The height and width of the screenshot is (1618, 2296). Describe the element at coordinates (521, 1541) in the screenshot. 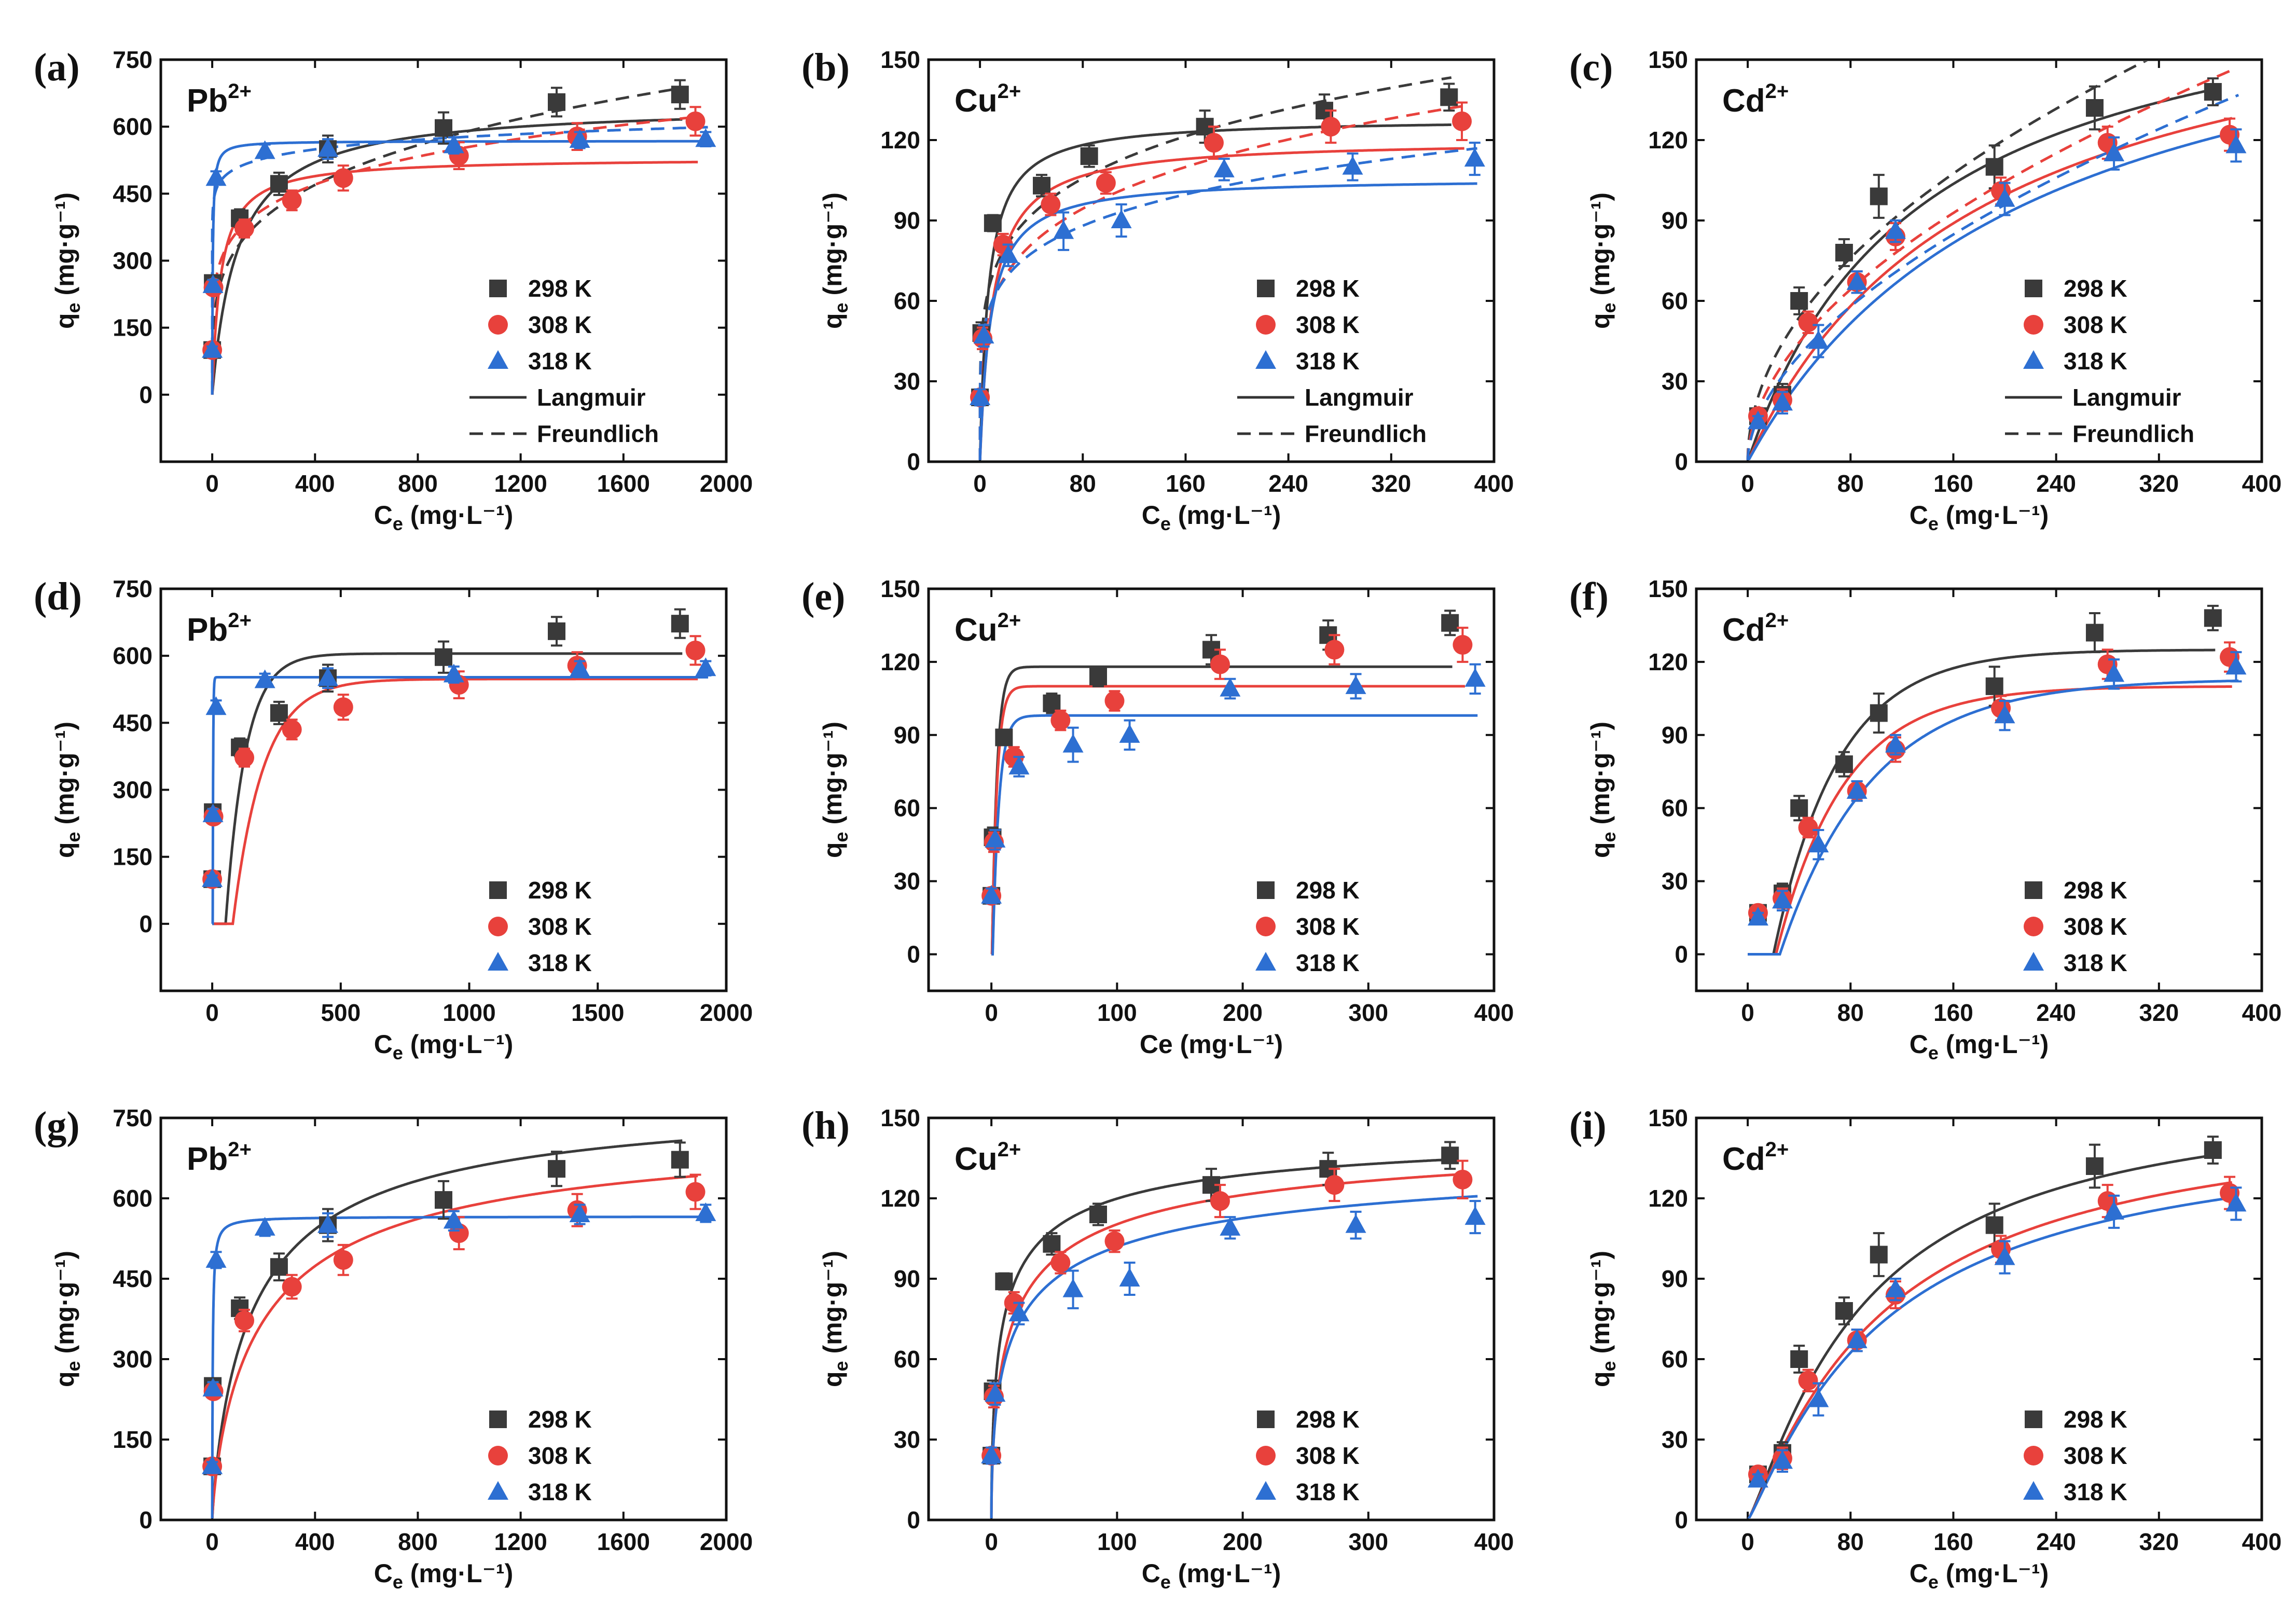

I see `x-tick-label: 1200` at that location.